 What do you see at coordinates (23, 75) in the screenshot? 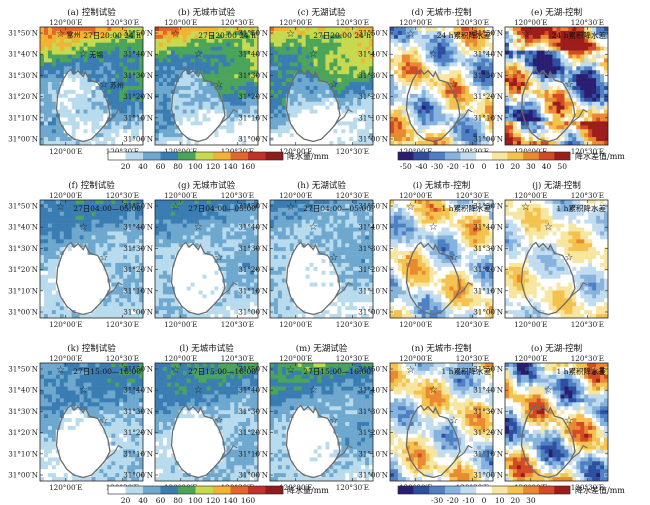
I see `y-tick-label: 31°30′N` at bounding box center [23, 75].